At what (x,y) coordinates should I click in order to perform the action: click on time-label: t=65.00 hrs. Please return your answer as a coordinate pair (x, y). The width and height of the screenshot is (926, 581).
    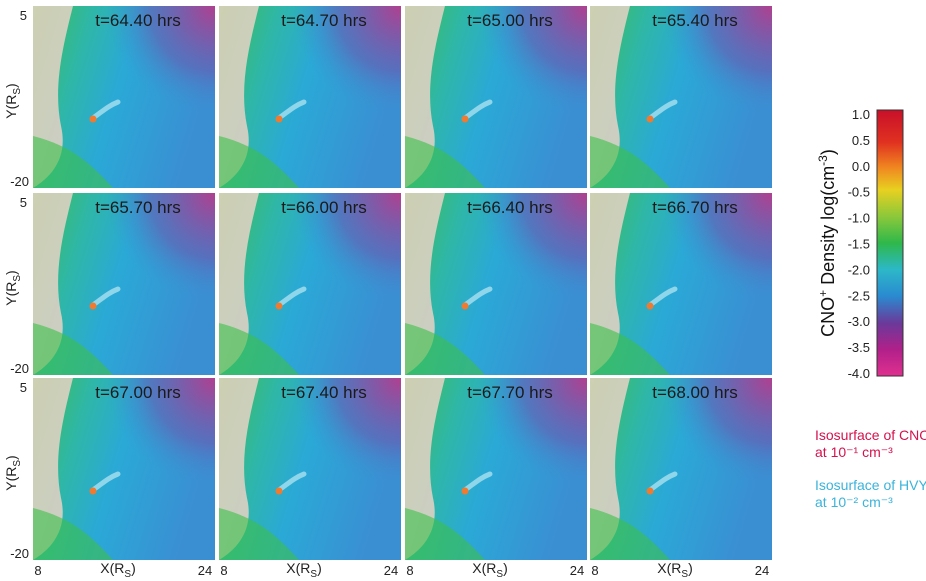
    Looking at the image, I should click on (510, 20).